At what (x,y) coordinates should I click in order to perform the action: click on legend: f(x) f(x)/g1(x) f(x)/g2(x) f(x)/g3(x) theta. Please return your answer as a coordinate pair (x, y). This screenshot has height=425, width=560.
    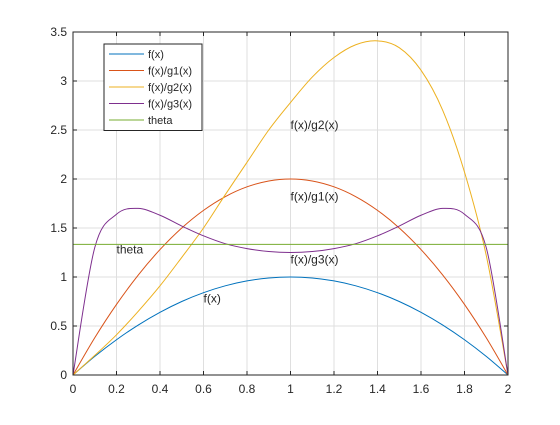
    Looking at the image, I should click on (153, 87).